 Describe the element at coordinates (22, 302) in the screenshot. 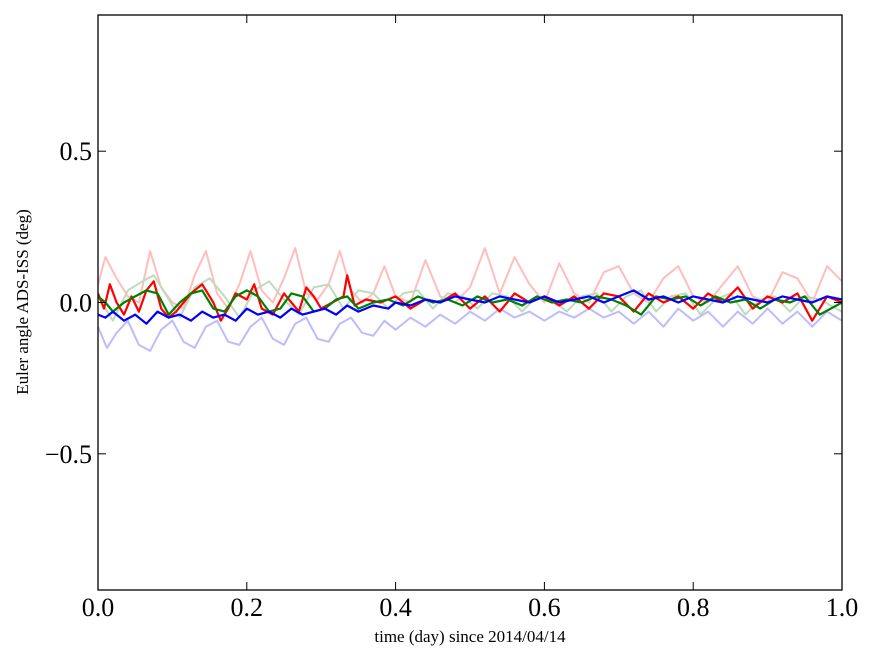

I see `y-axis-label: Euler angle ADS-ISS (deg)` at that location.